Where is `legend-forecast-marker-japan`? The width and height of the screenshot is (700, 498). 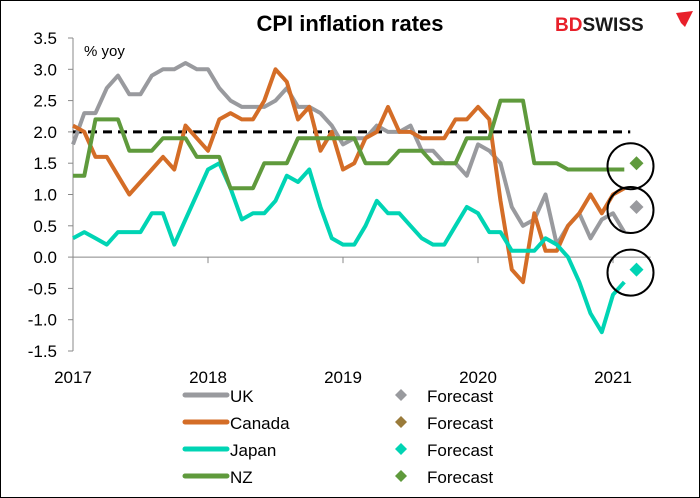
legend-forecast-marker-japan is located at coordinates (401, 449).